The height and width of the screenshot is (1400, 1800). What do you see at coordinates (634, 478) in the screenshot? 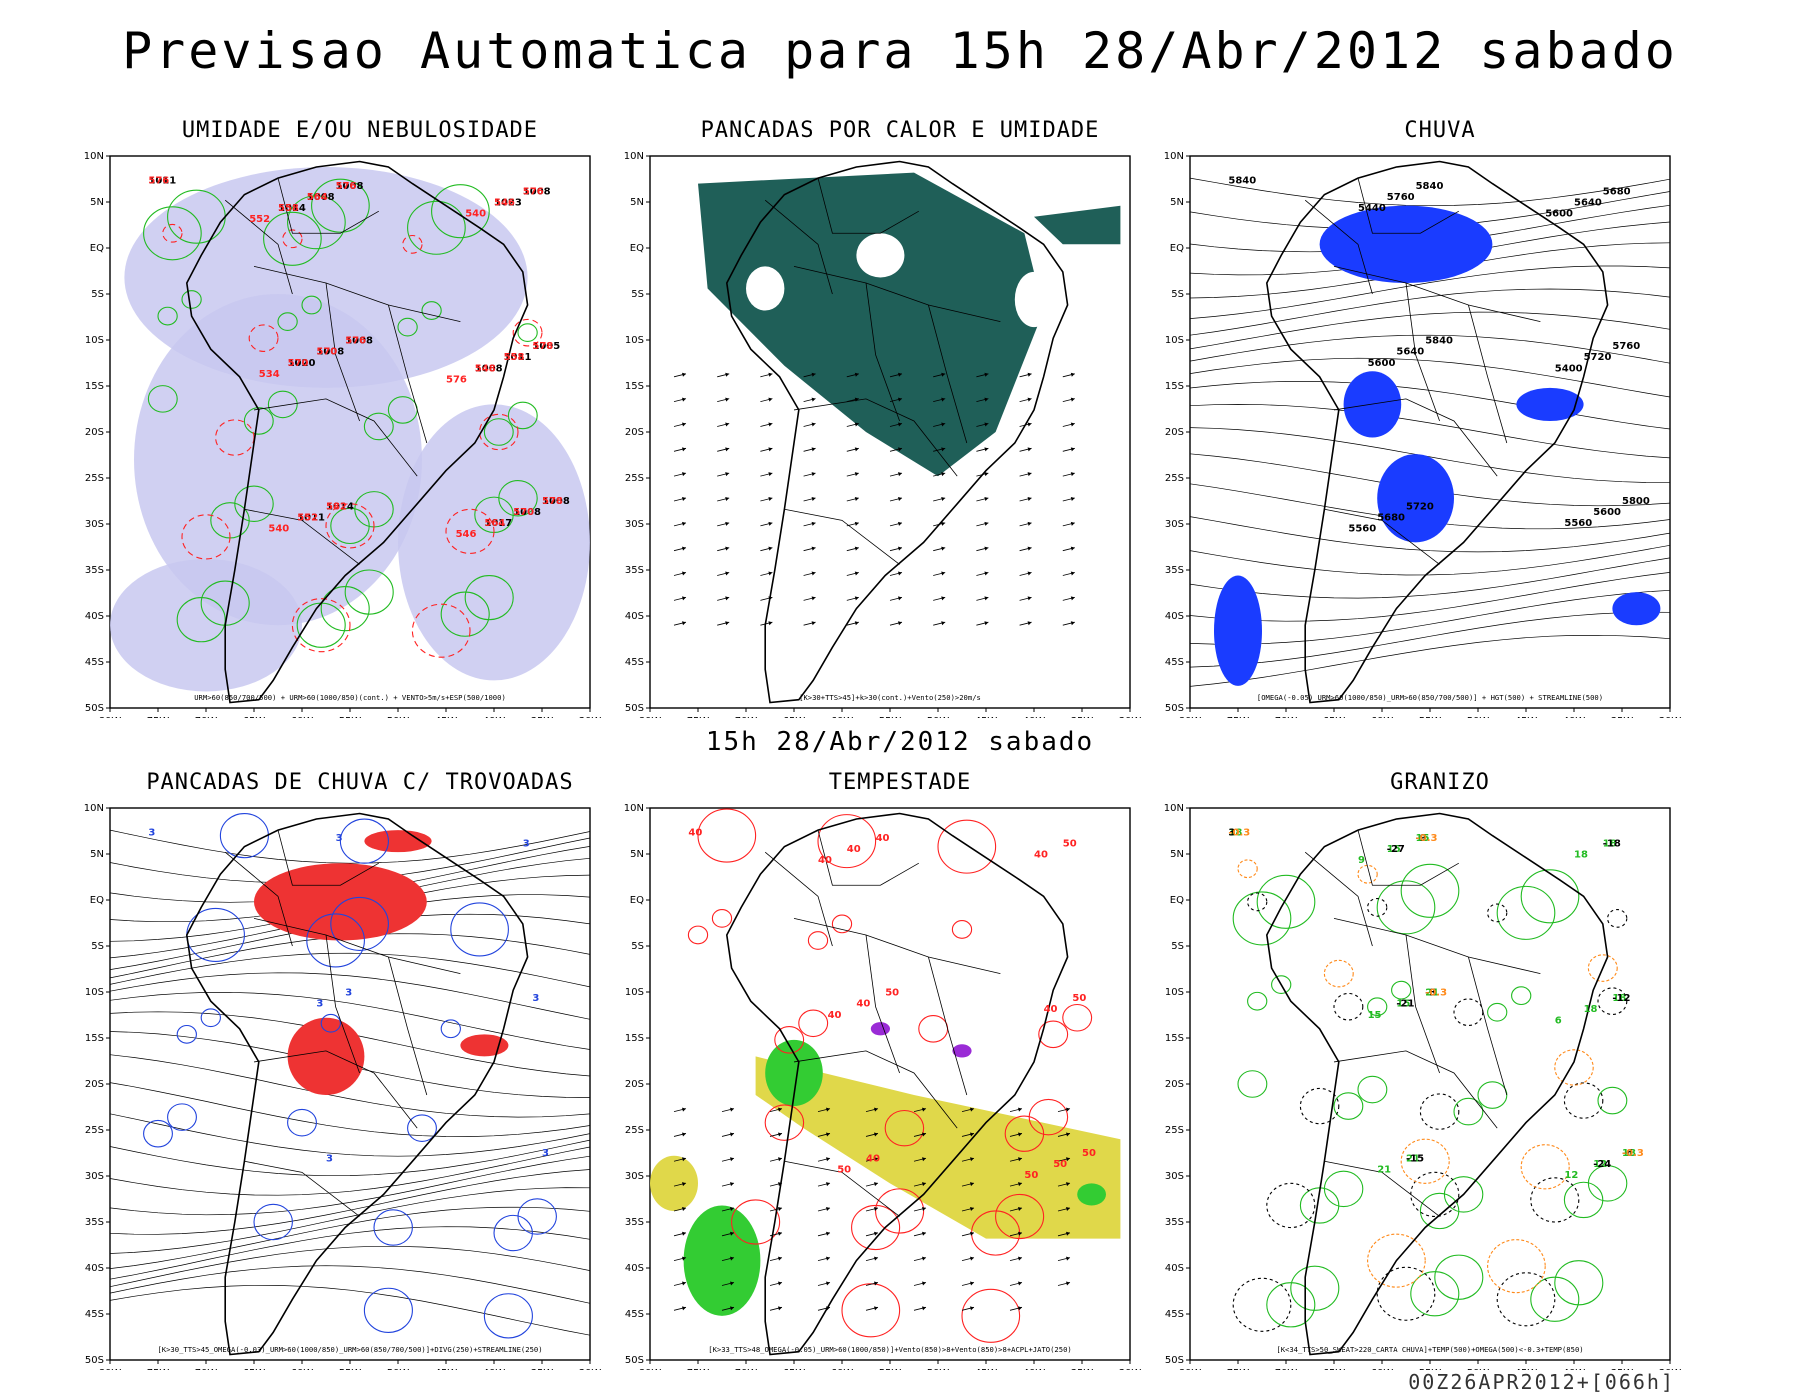
I see `lat-tick-label: 25S` at bounding box center [634, 478].